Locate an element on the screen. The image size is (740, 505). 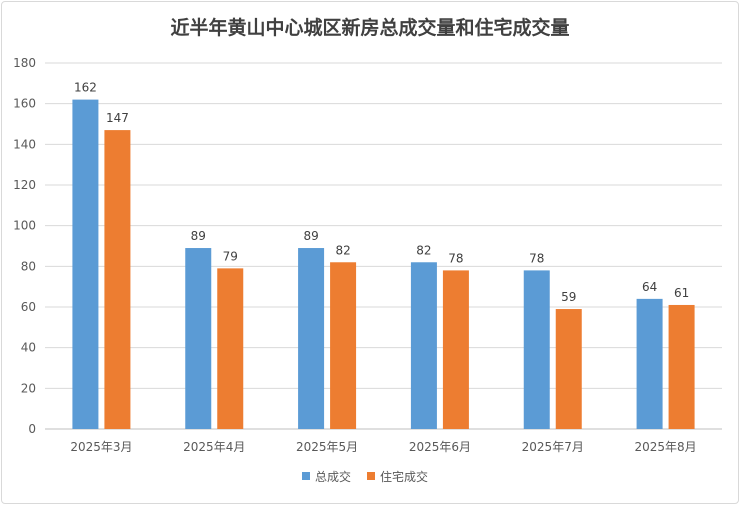
x-tick-label: 2025年3月 is located at coordinates (101, 447).